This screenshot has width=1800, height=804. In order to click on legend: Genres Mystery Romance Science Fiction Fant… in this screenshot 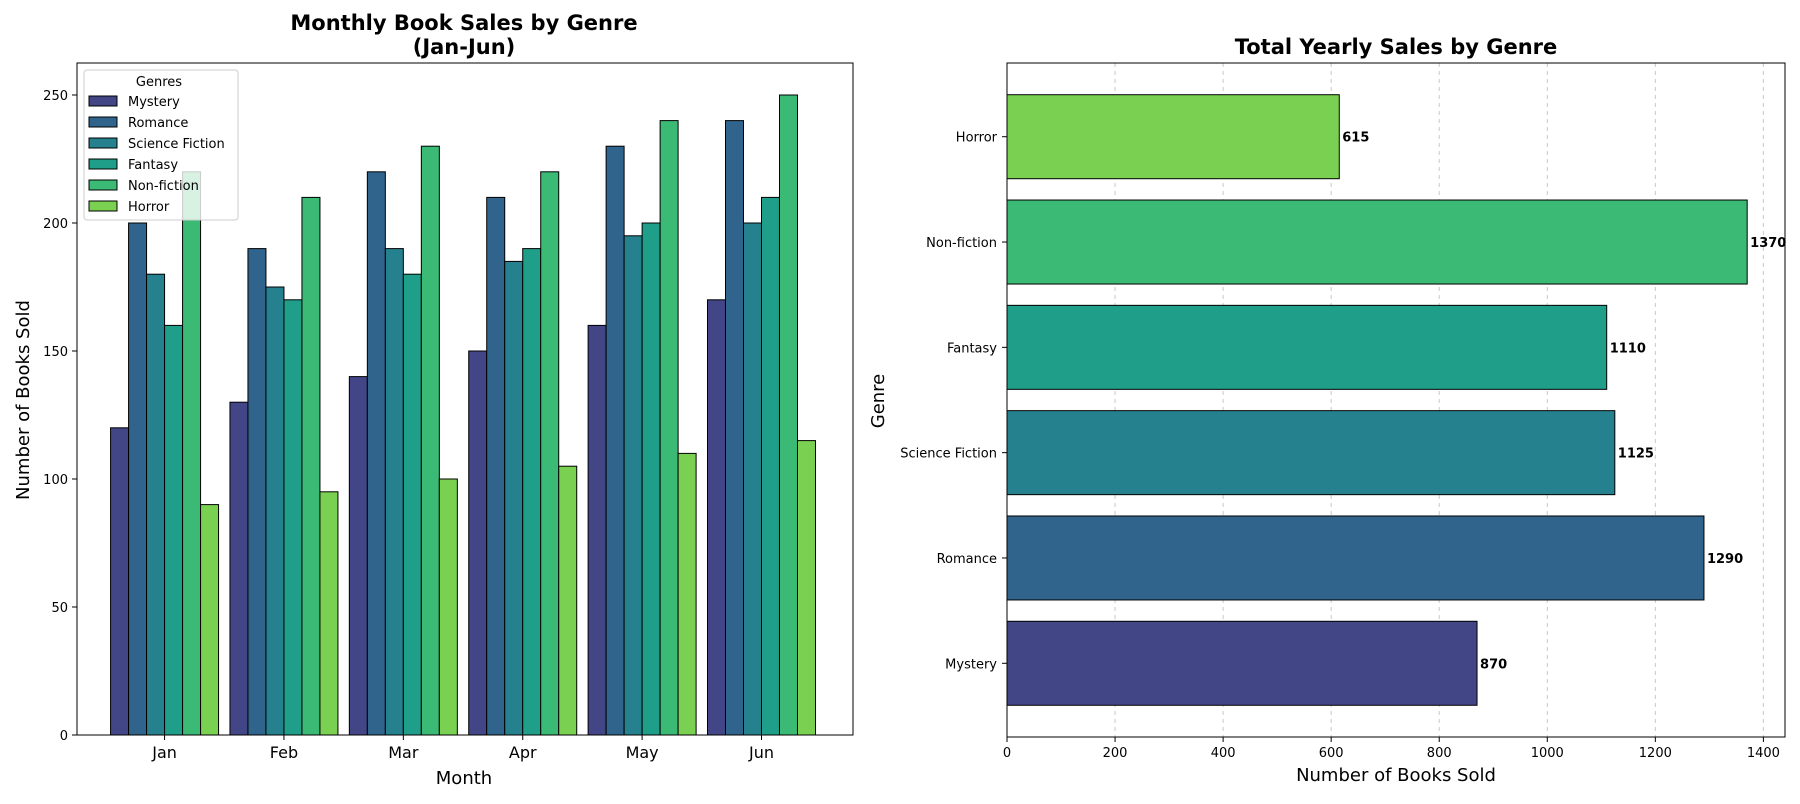, I will do `click(161, 145)`.